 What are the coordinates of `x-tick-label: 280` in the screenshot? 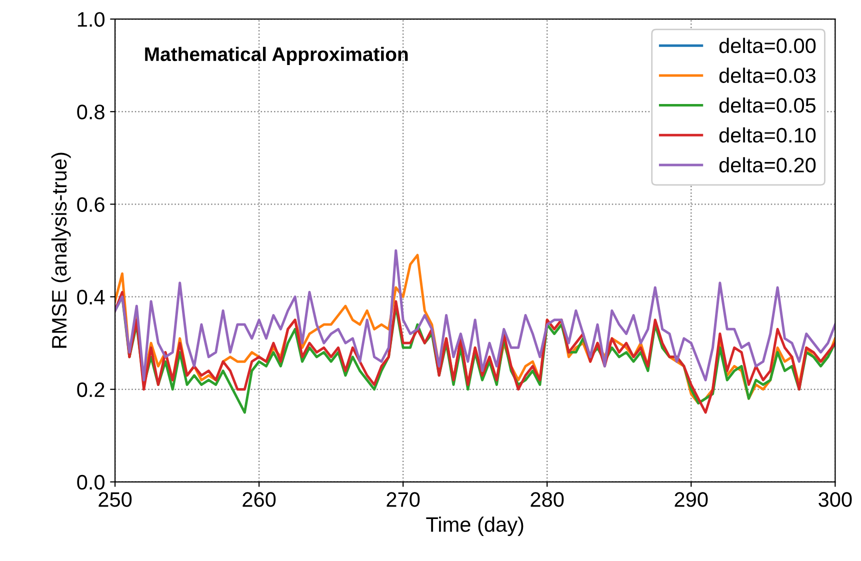 It's located at (547, 499).